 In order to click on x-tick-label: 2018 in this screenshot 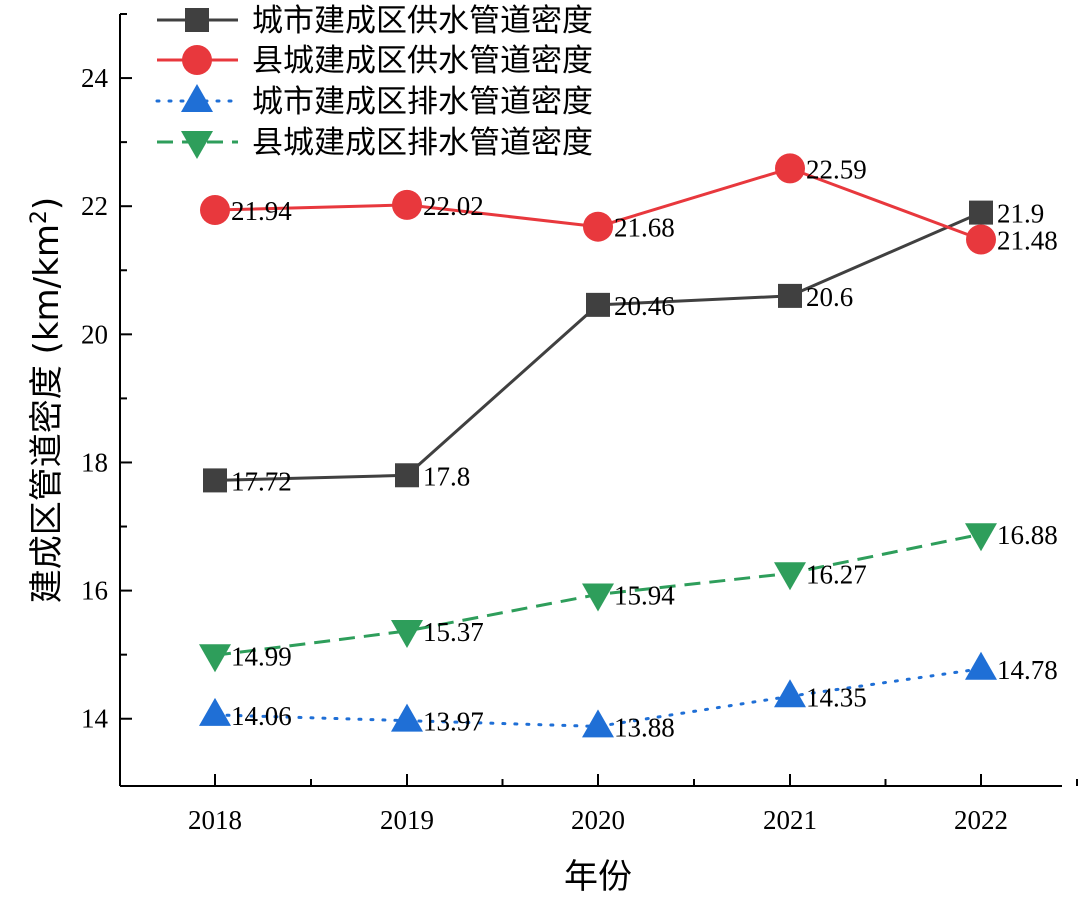, I will do `click(215, 820)`.